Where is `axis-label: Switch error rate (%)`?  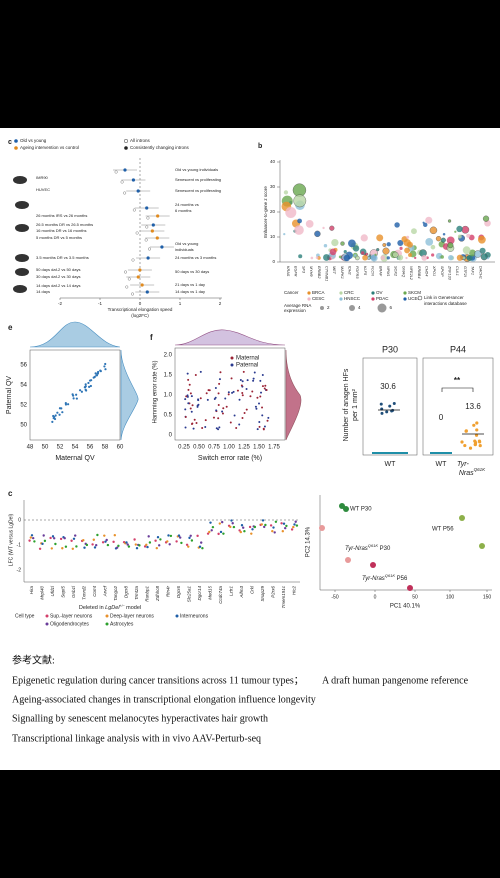 axis-label: Switch error rate (%) is located at coordinates (230, 458).